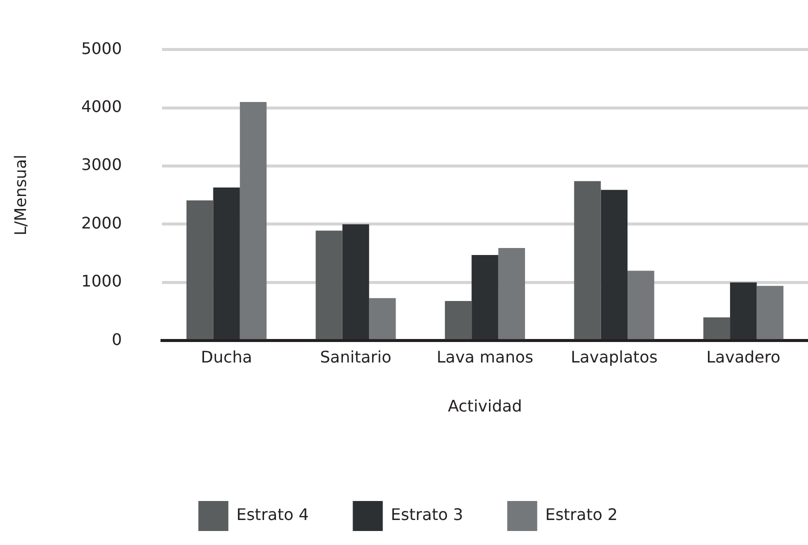  What do you see at coordinates (356, 356) in the screenshot?
I see `x-tick-label: Sanitario` at bounding box center [356, 356].